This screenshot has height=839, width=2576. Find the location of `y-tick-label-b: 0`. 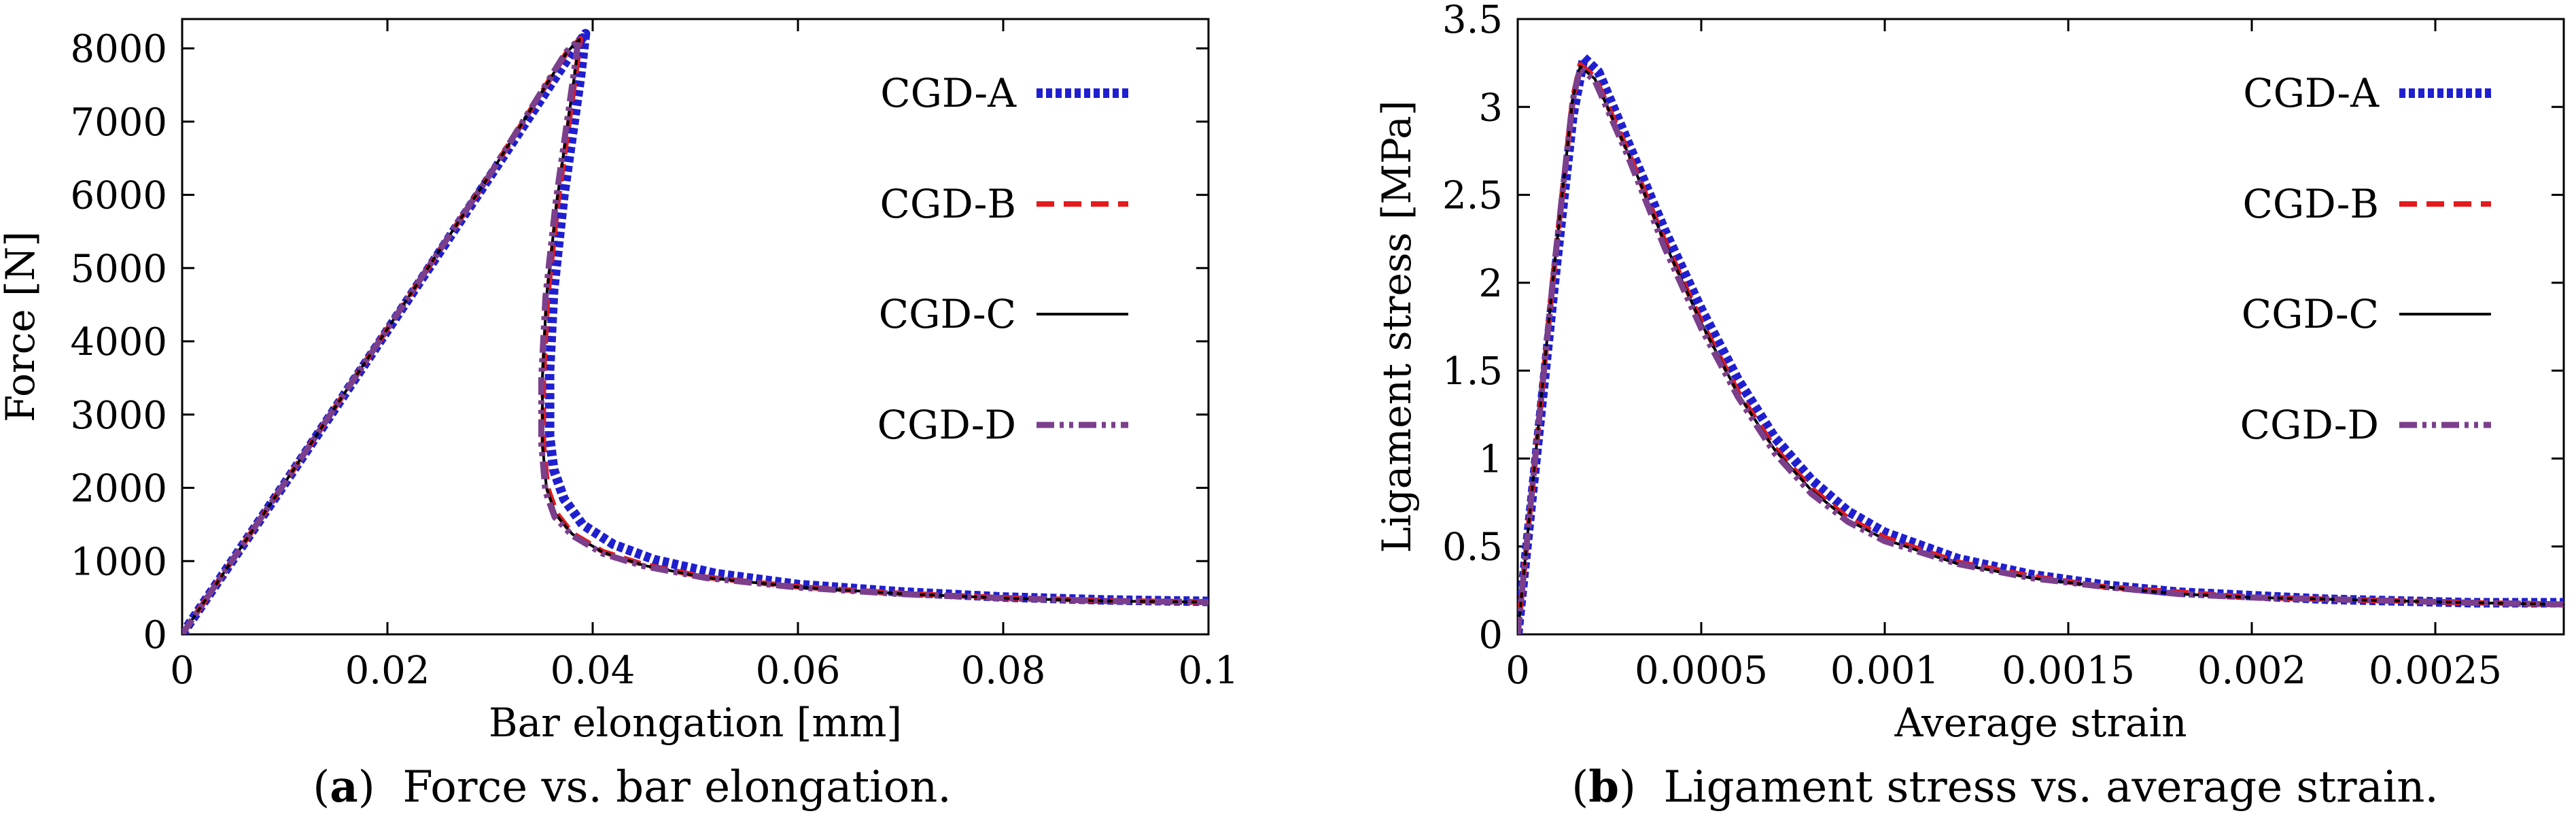

y-tick-label-b: 0 is located at coordinates (1490, 635).